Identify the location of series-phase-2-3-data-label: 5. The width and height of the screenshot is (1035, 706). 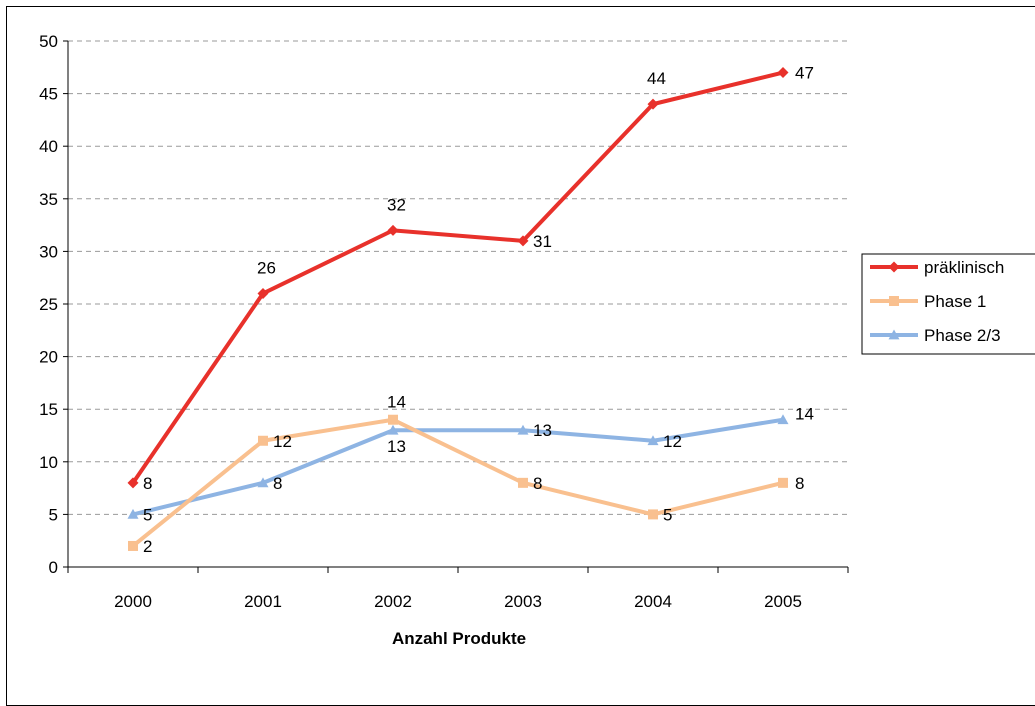
(147, 514).